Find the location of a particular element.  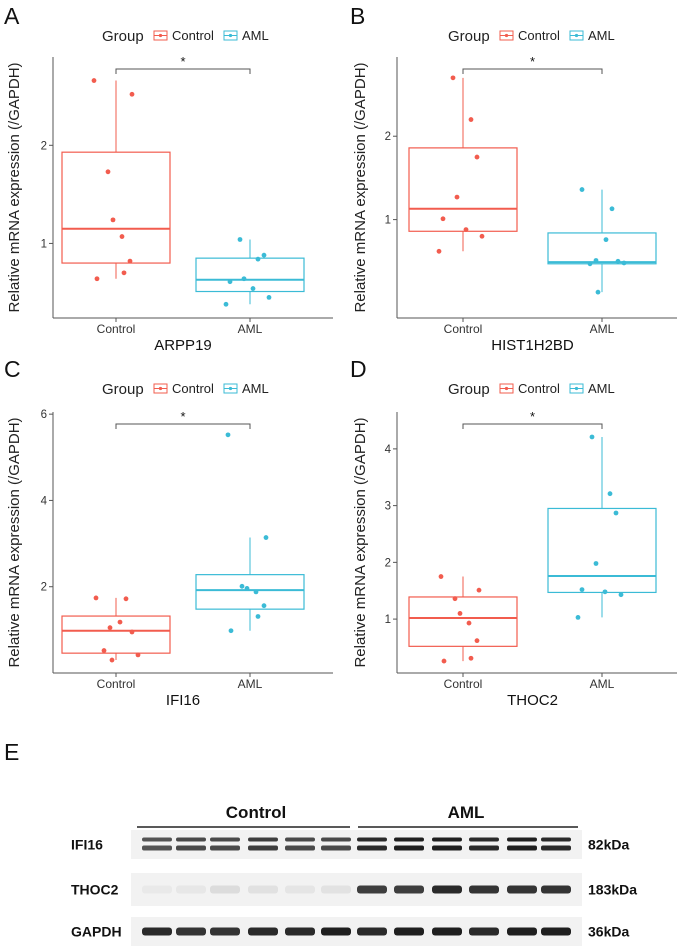

gene-label: THOC2 is located at coordinates (532, 700).